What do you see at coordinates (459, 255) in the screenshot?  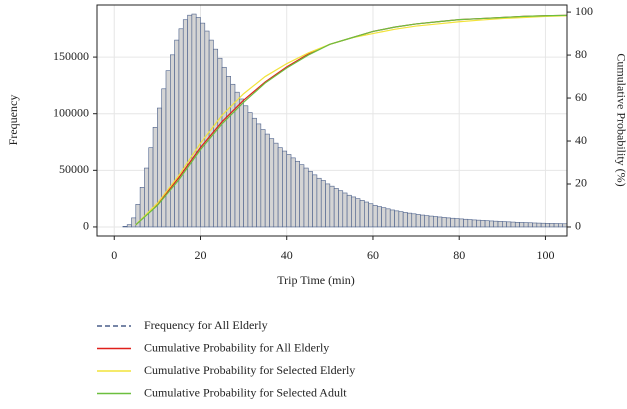 I see `x-tick-label: 80` at bounding box center [459, 255].